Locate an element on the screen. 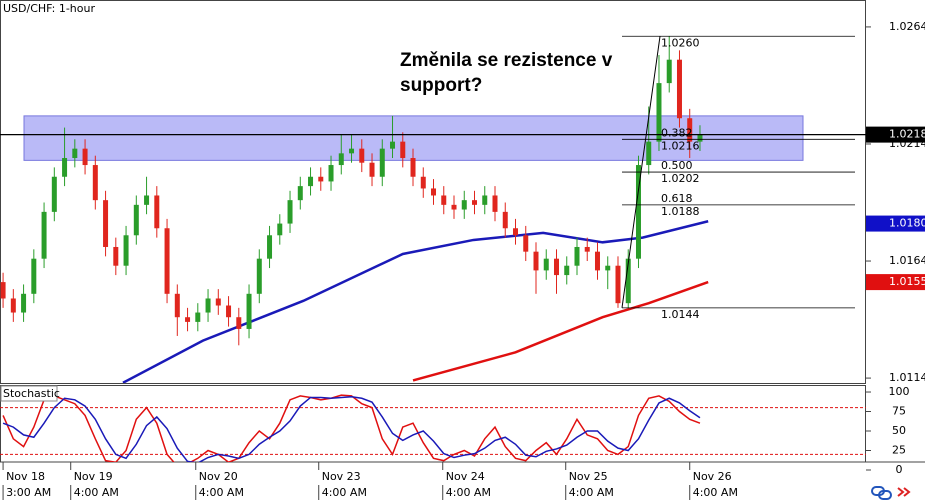 Image resolution: width=925 pixels, height=500 pixels. stochastic-y-label: 25 is located at coordinates (899, 450).